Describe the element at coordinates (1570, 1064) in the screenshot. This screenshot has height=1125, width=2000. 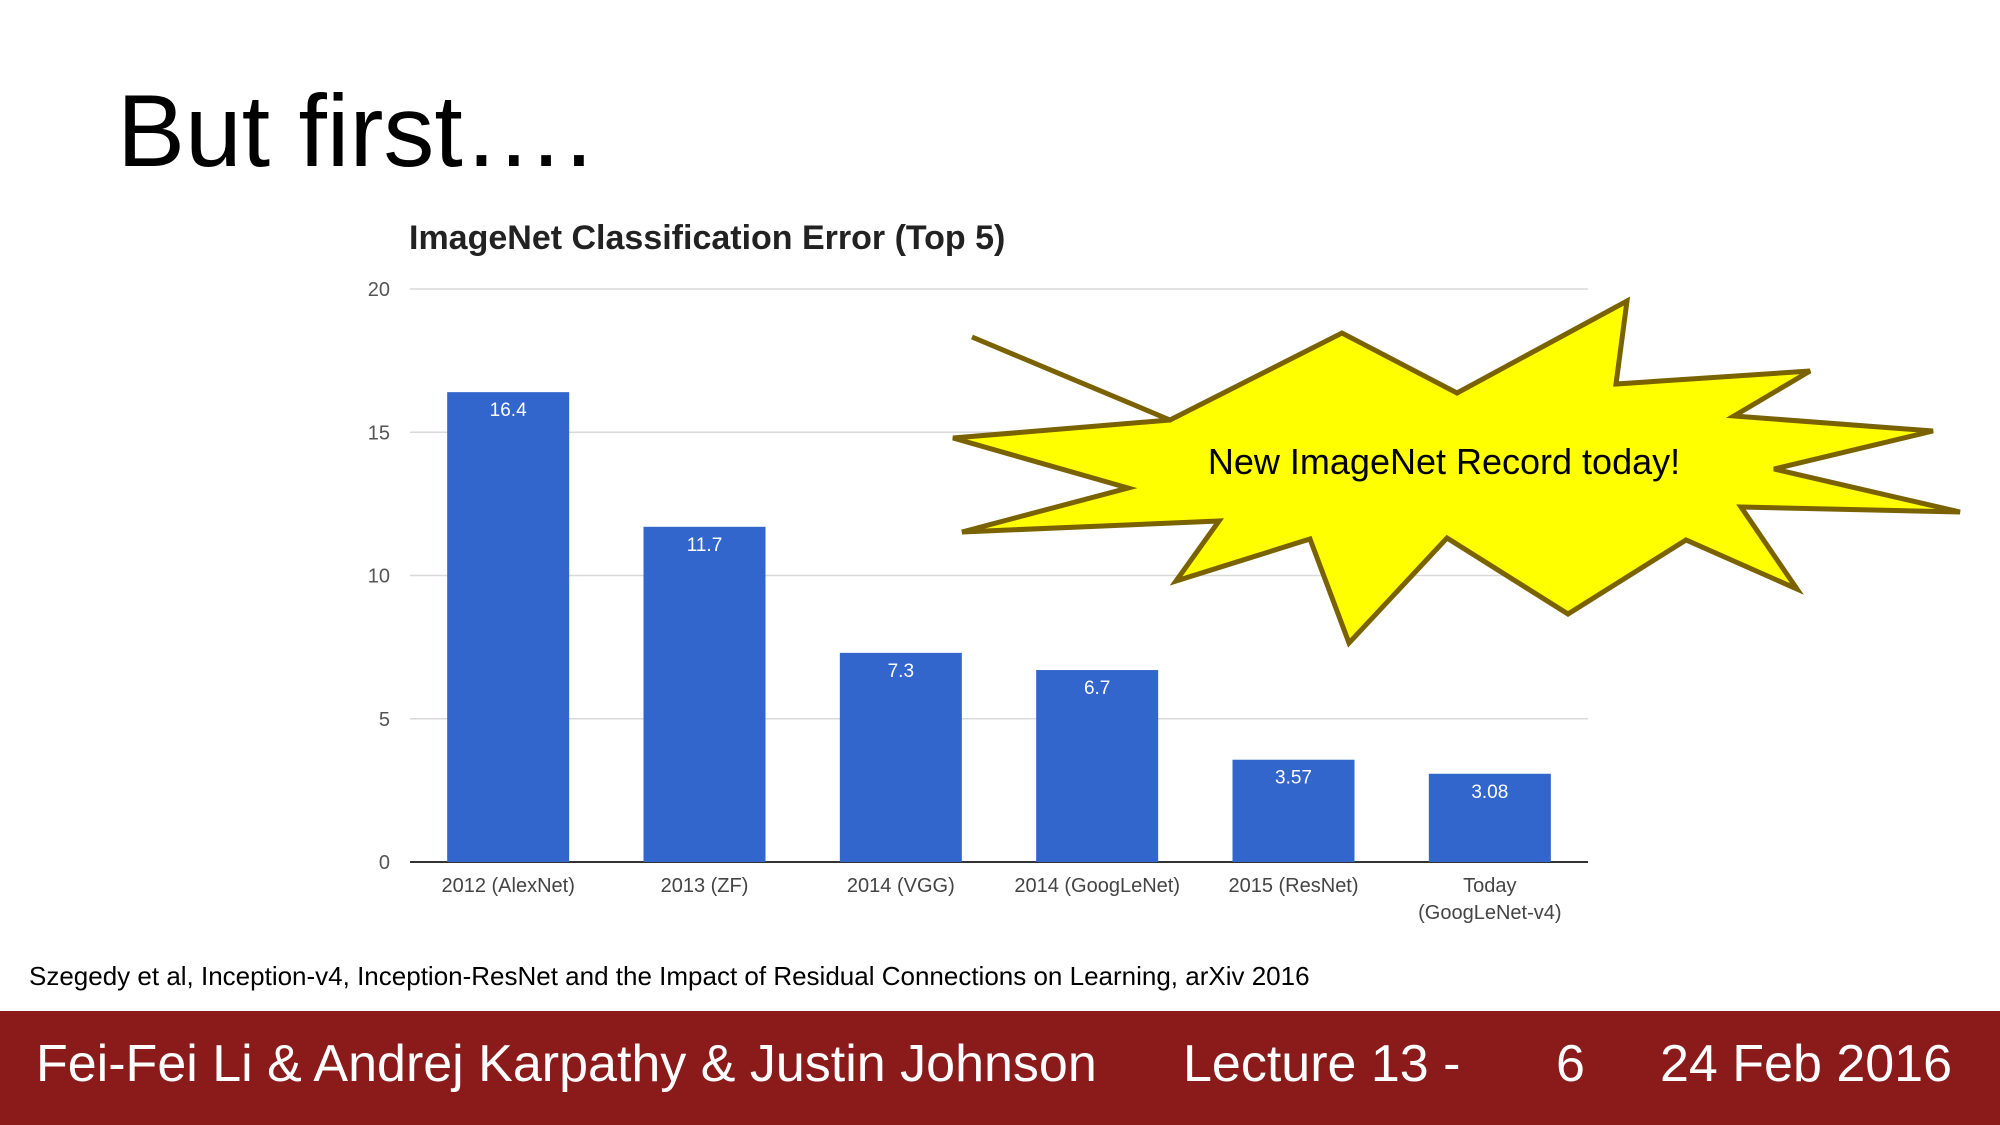
I see `footer-page-number: 6` at that location.